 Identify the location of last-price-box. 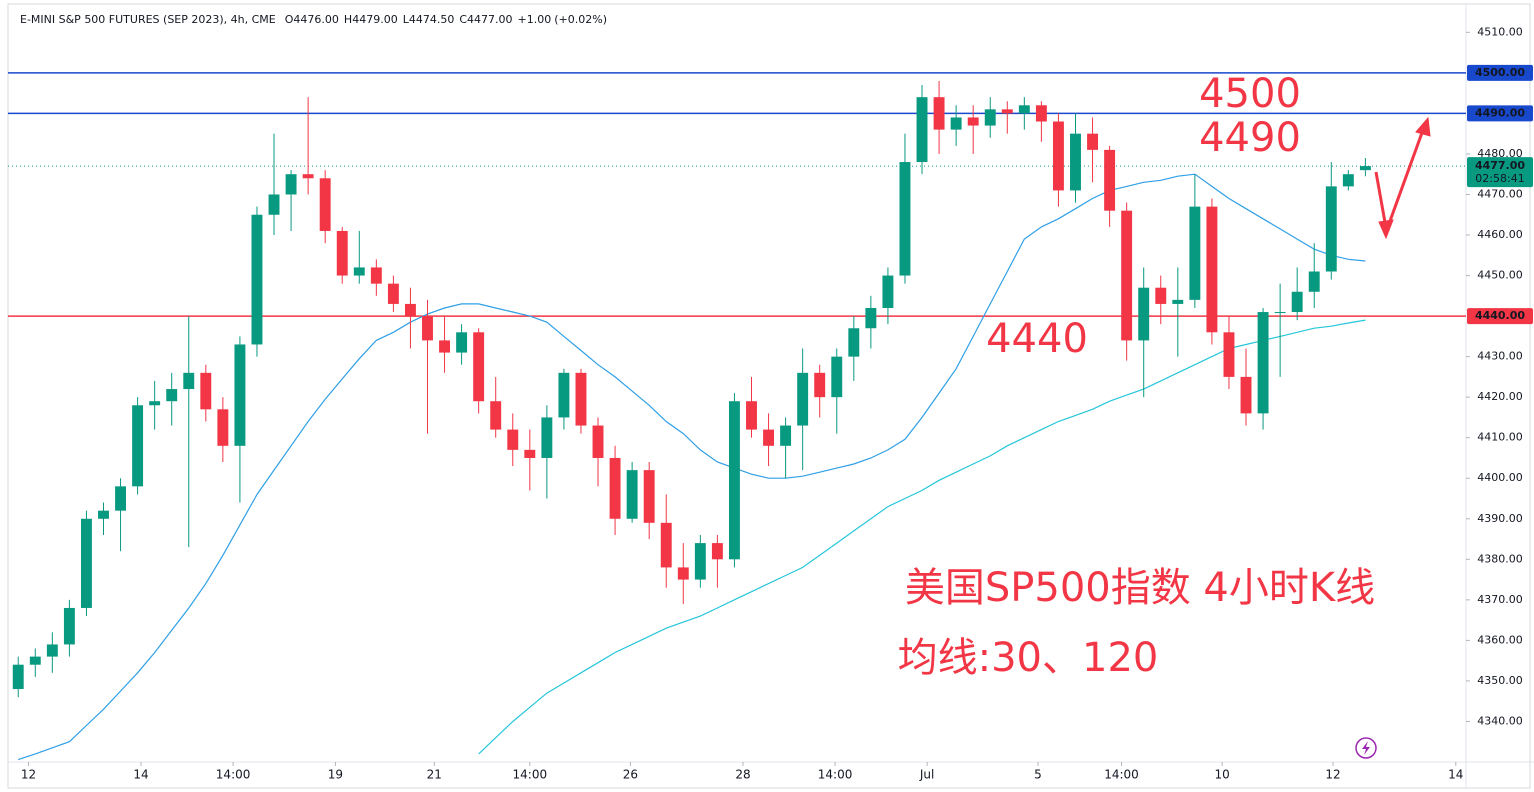
(1500, 172).